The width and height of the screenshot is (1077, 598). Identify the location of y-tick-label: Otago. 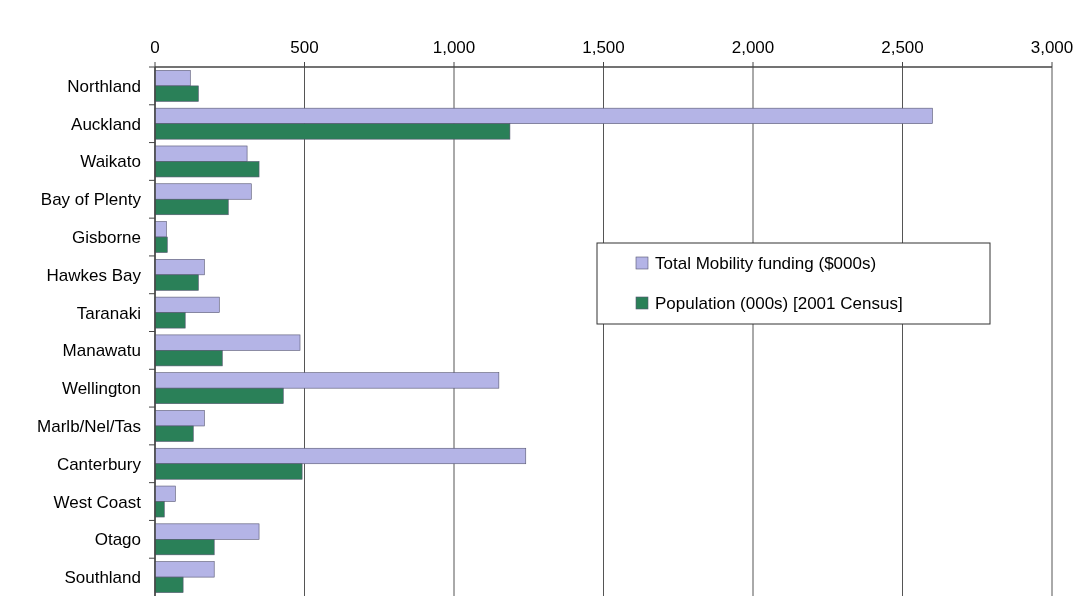
(117, 540).